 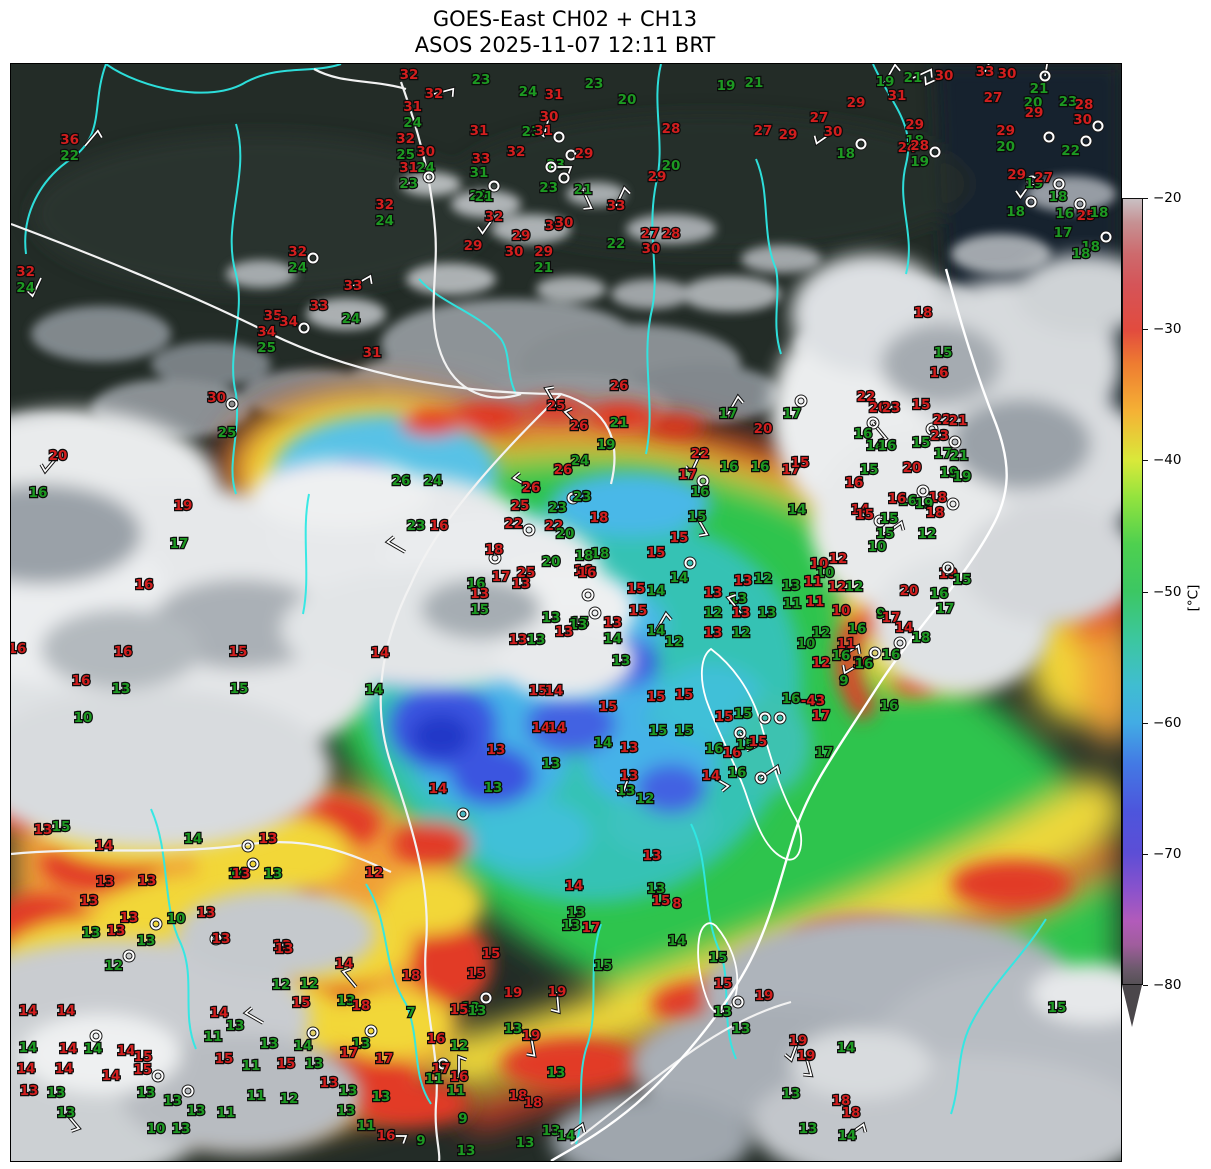 I want to click on station-plot: 12, so click(x=119, y=962).